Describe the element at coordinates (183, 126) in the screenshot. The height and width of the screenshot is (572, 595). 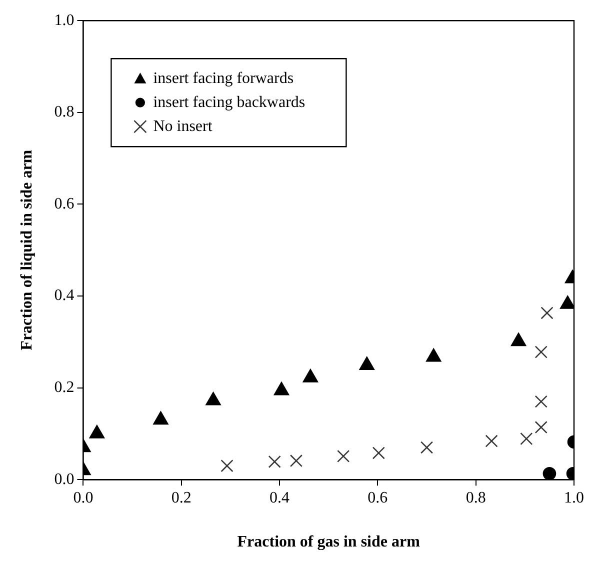
I see `legend-label: No insert` at that location.